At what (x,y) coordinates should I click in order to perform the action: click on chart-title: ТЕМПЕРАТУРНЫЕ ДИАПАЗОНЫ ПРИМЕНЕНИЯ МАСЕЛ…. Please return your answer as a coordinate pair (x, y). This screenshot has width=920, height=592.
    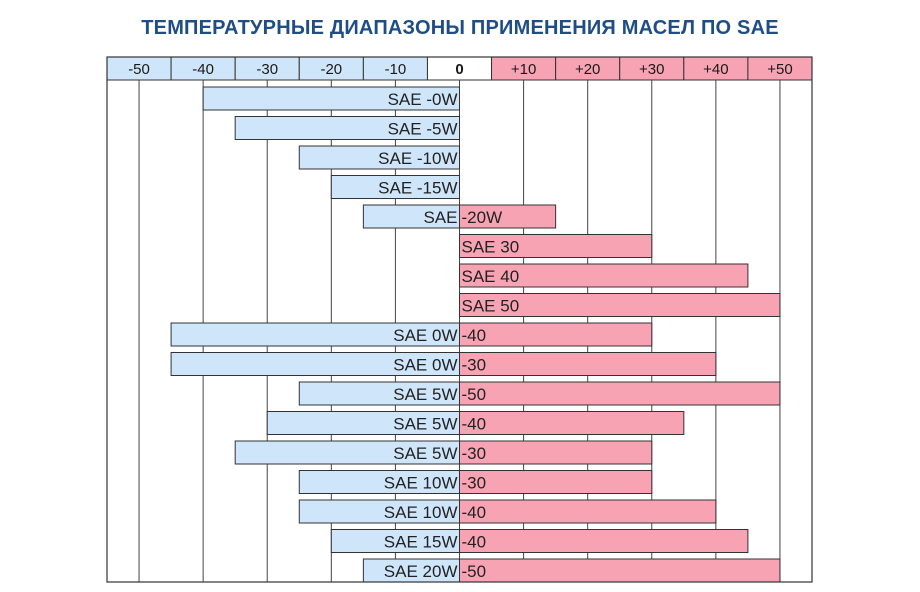
    Looking at the image, I should click on (460, 28).